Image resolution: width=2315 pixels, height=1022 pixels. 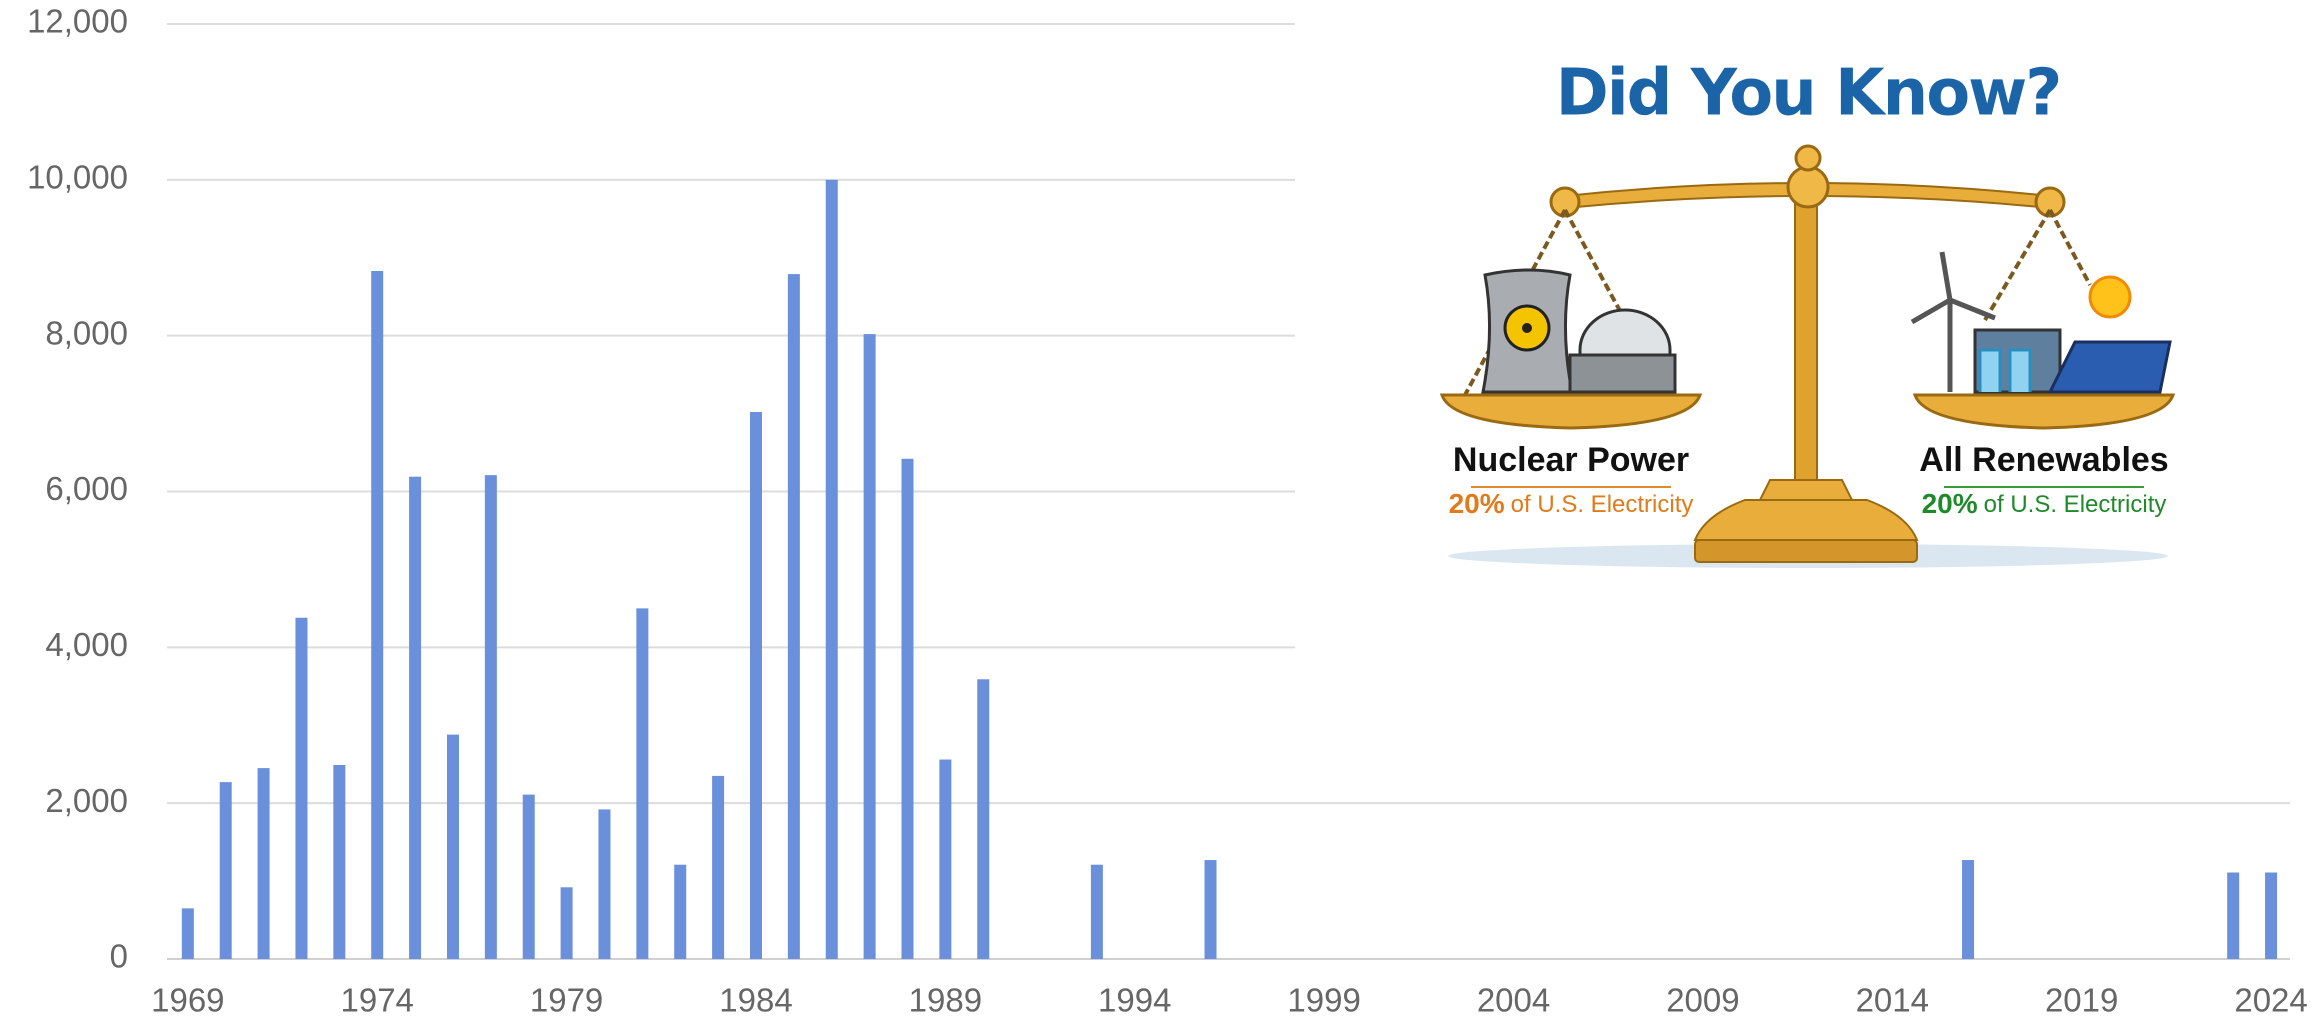 What do you see at coordinates (1571, 460) in the screenshot?
I see `left-label: Nuclear Power` at bounding box center [1571, 460].